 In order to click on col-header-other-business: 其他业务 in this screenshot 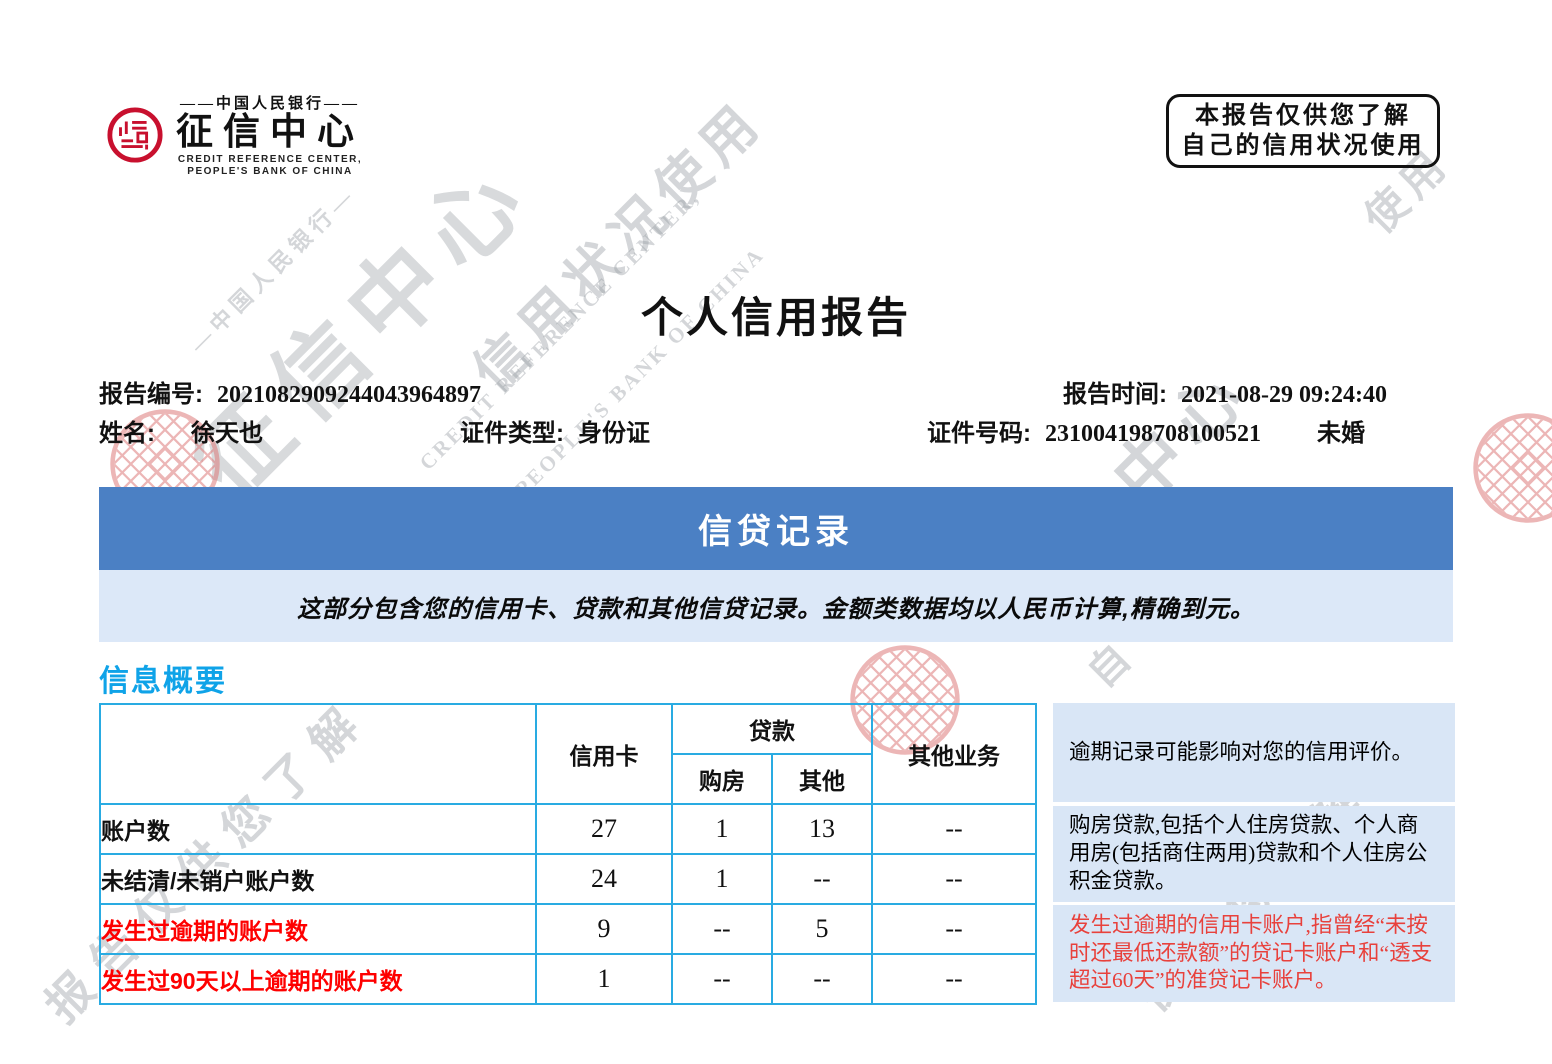, I will do `click(954, 754)`.